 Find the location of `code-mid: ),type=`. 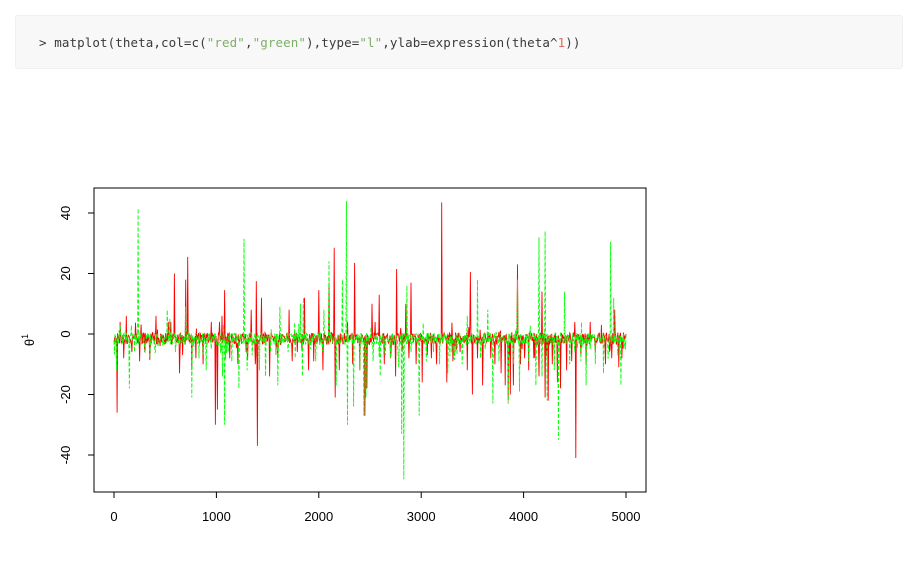

code-mid: ),type= is located at coordinates (332, 42).